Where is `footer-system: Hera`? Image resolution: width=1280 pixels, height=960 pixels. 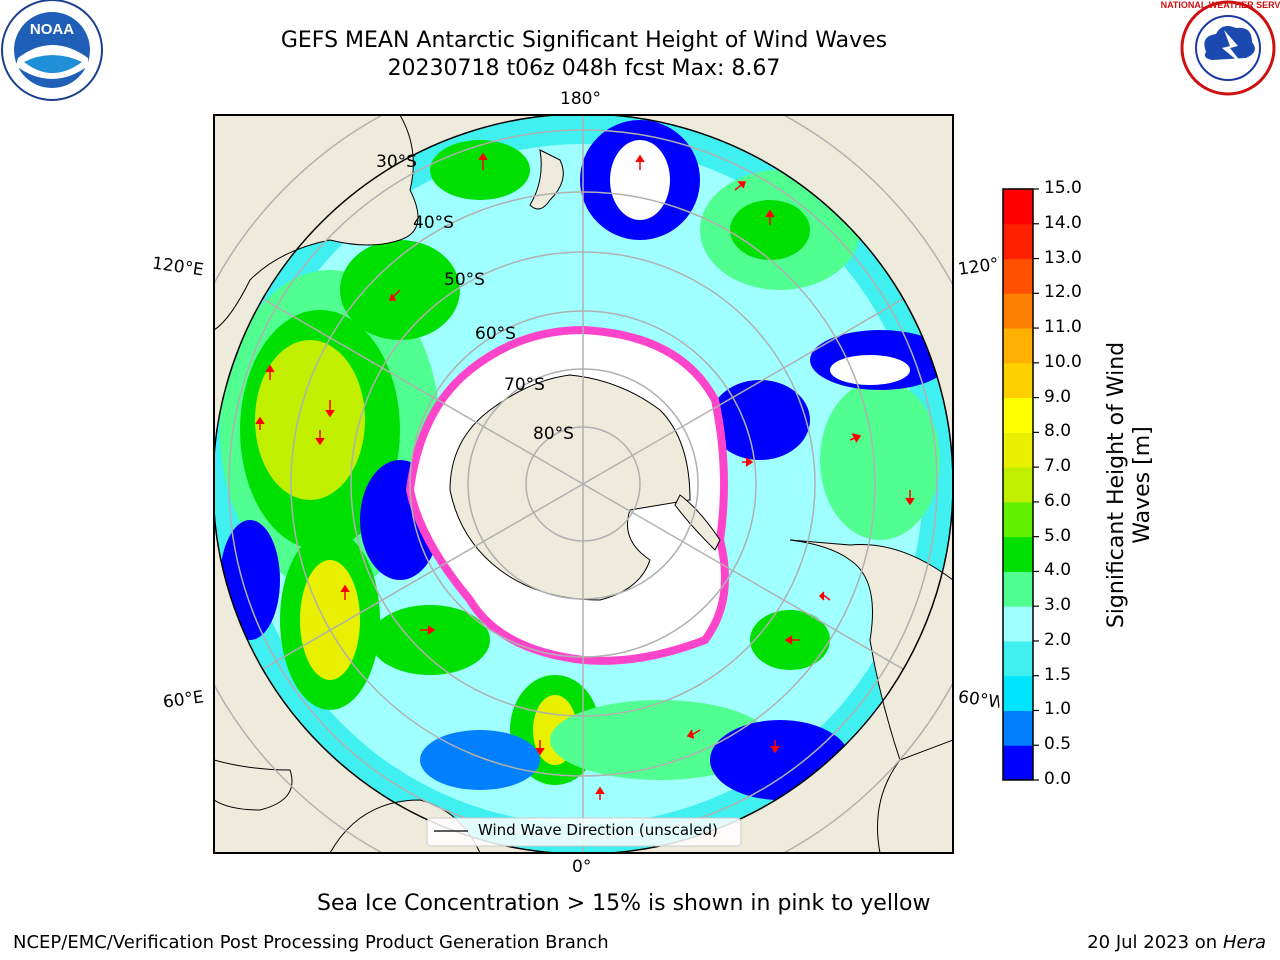
footer-system: Hera is located at coordinates (1244, 942).